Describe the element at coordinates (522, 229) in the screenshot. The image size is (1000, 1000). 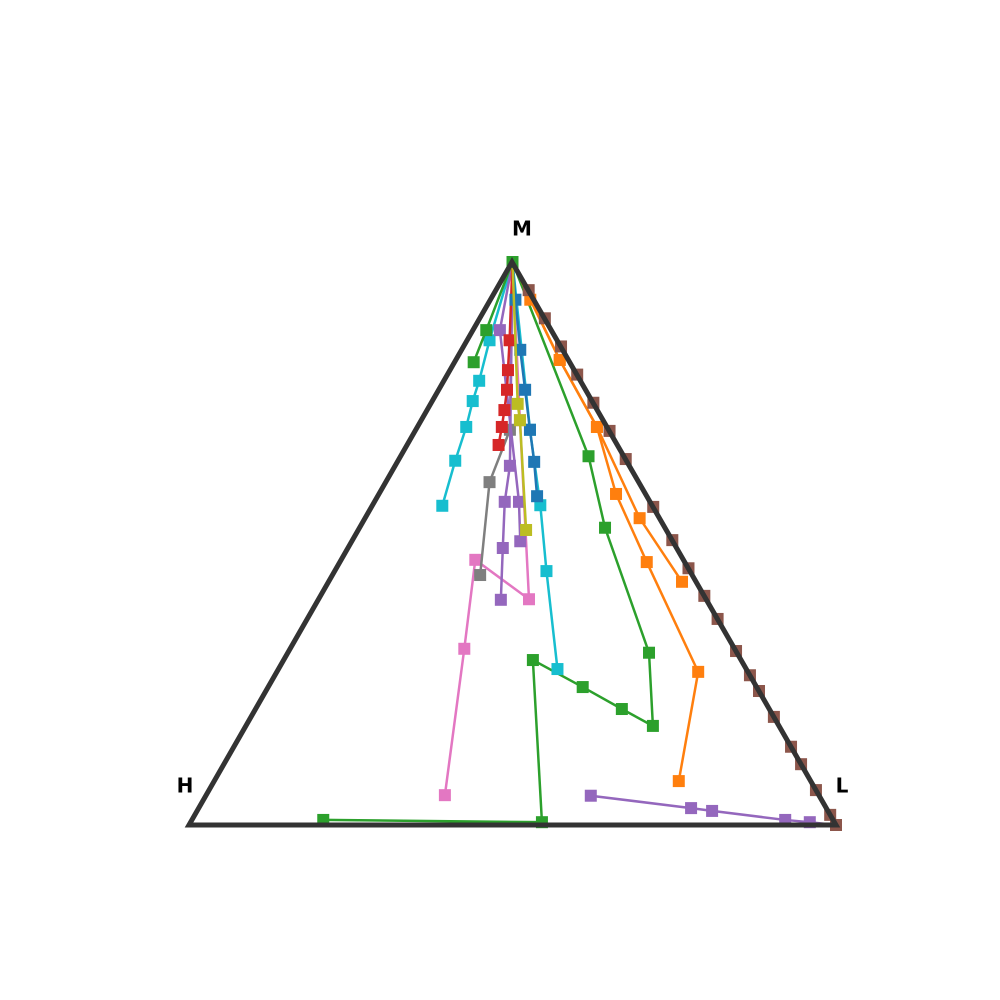
I see `corner-label: M` at that location.